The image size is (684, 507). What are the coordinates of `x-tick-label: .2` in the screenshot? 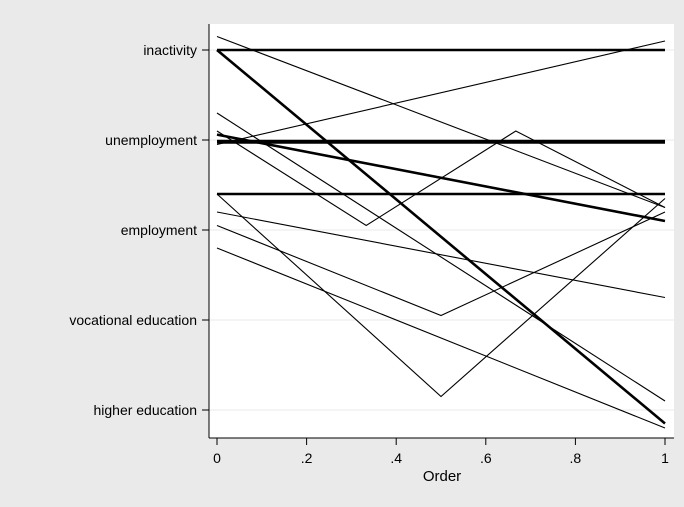 It's located at (307, 458).